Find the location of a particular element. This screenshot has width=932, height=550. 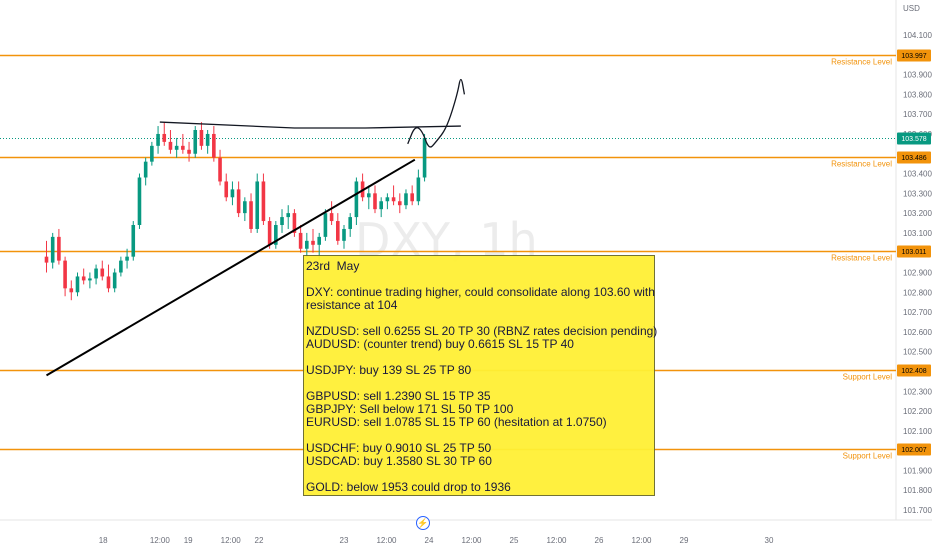

y-tick-label: 102.800 is located at coordinates (917, 292).